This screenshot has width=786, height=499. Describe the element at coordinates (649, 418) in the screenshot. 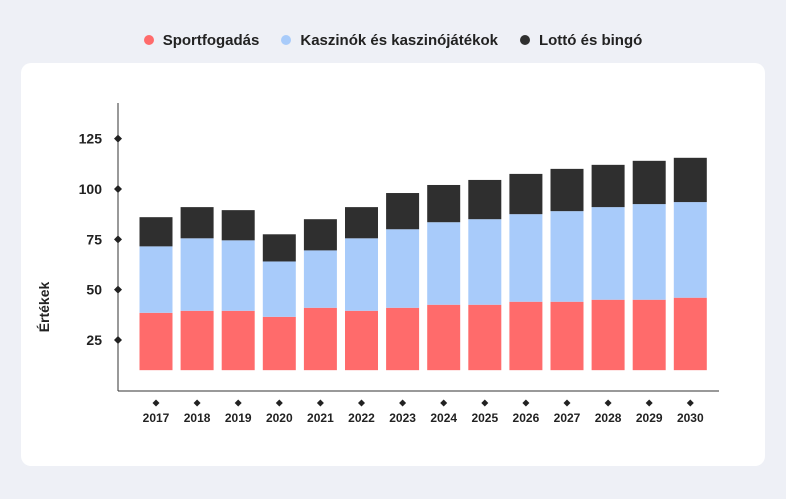

I see `x-tick-label: 2029` at that location.